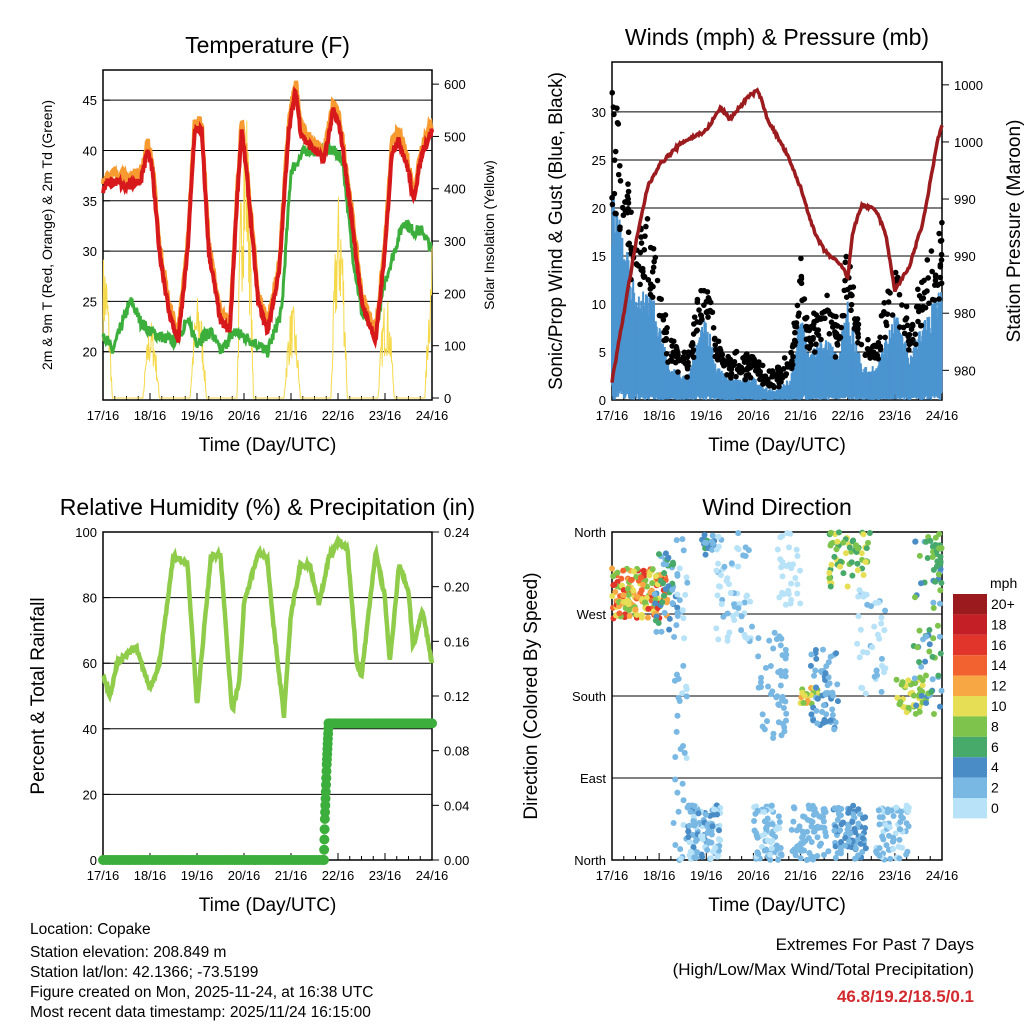  I want to click on y-tick-label: 80, so click(90, 598).